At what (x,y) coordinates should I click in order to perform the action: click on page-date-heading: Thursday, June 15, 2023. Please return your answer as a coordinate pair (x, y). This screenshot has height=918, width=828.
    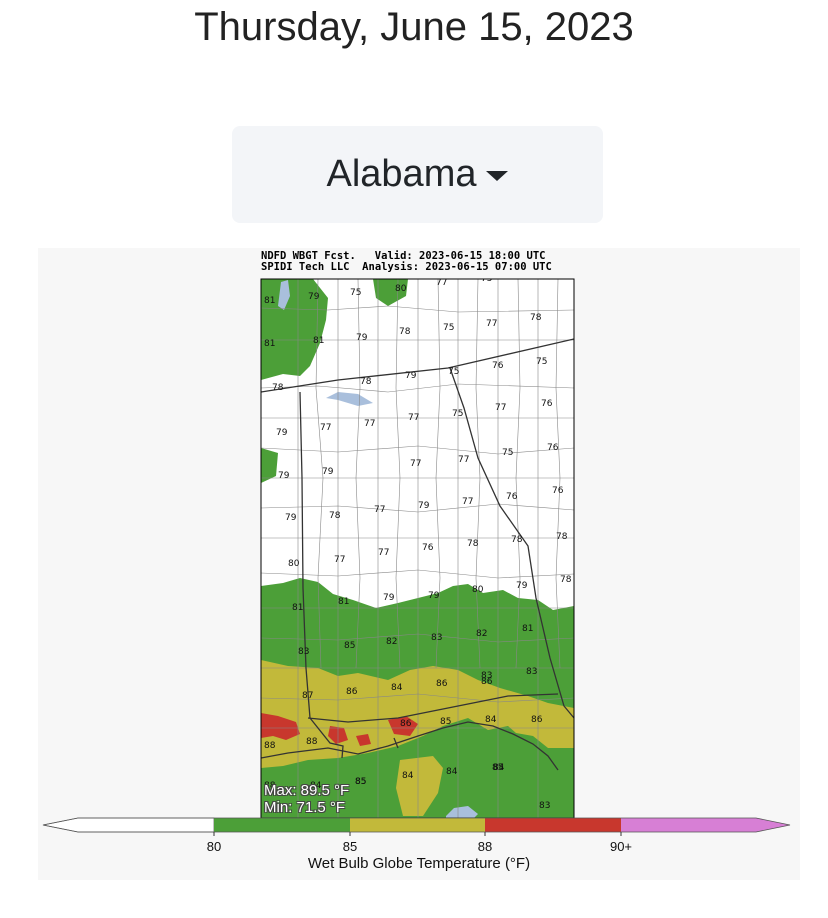
    Looking at the image, I should click on (414, 27).